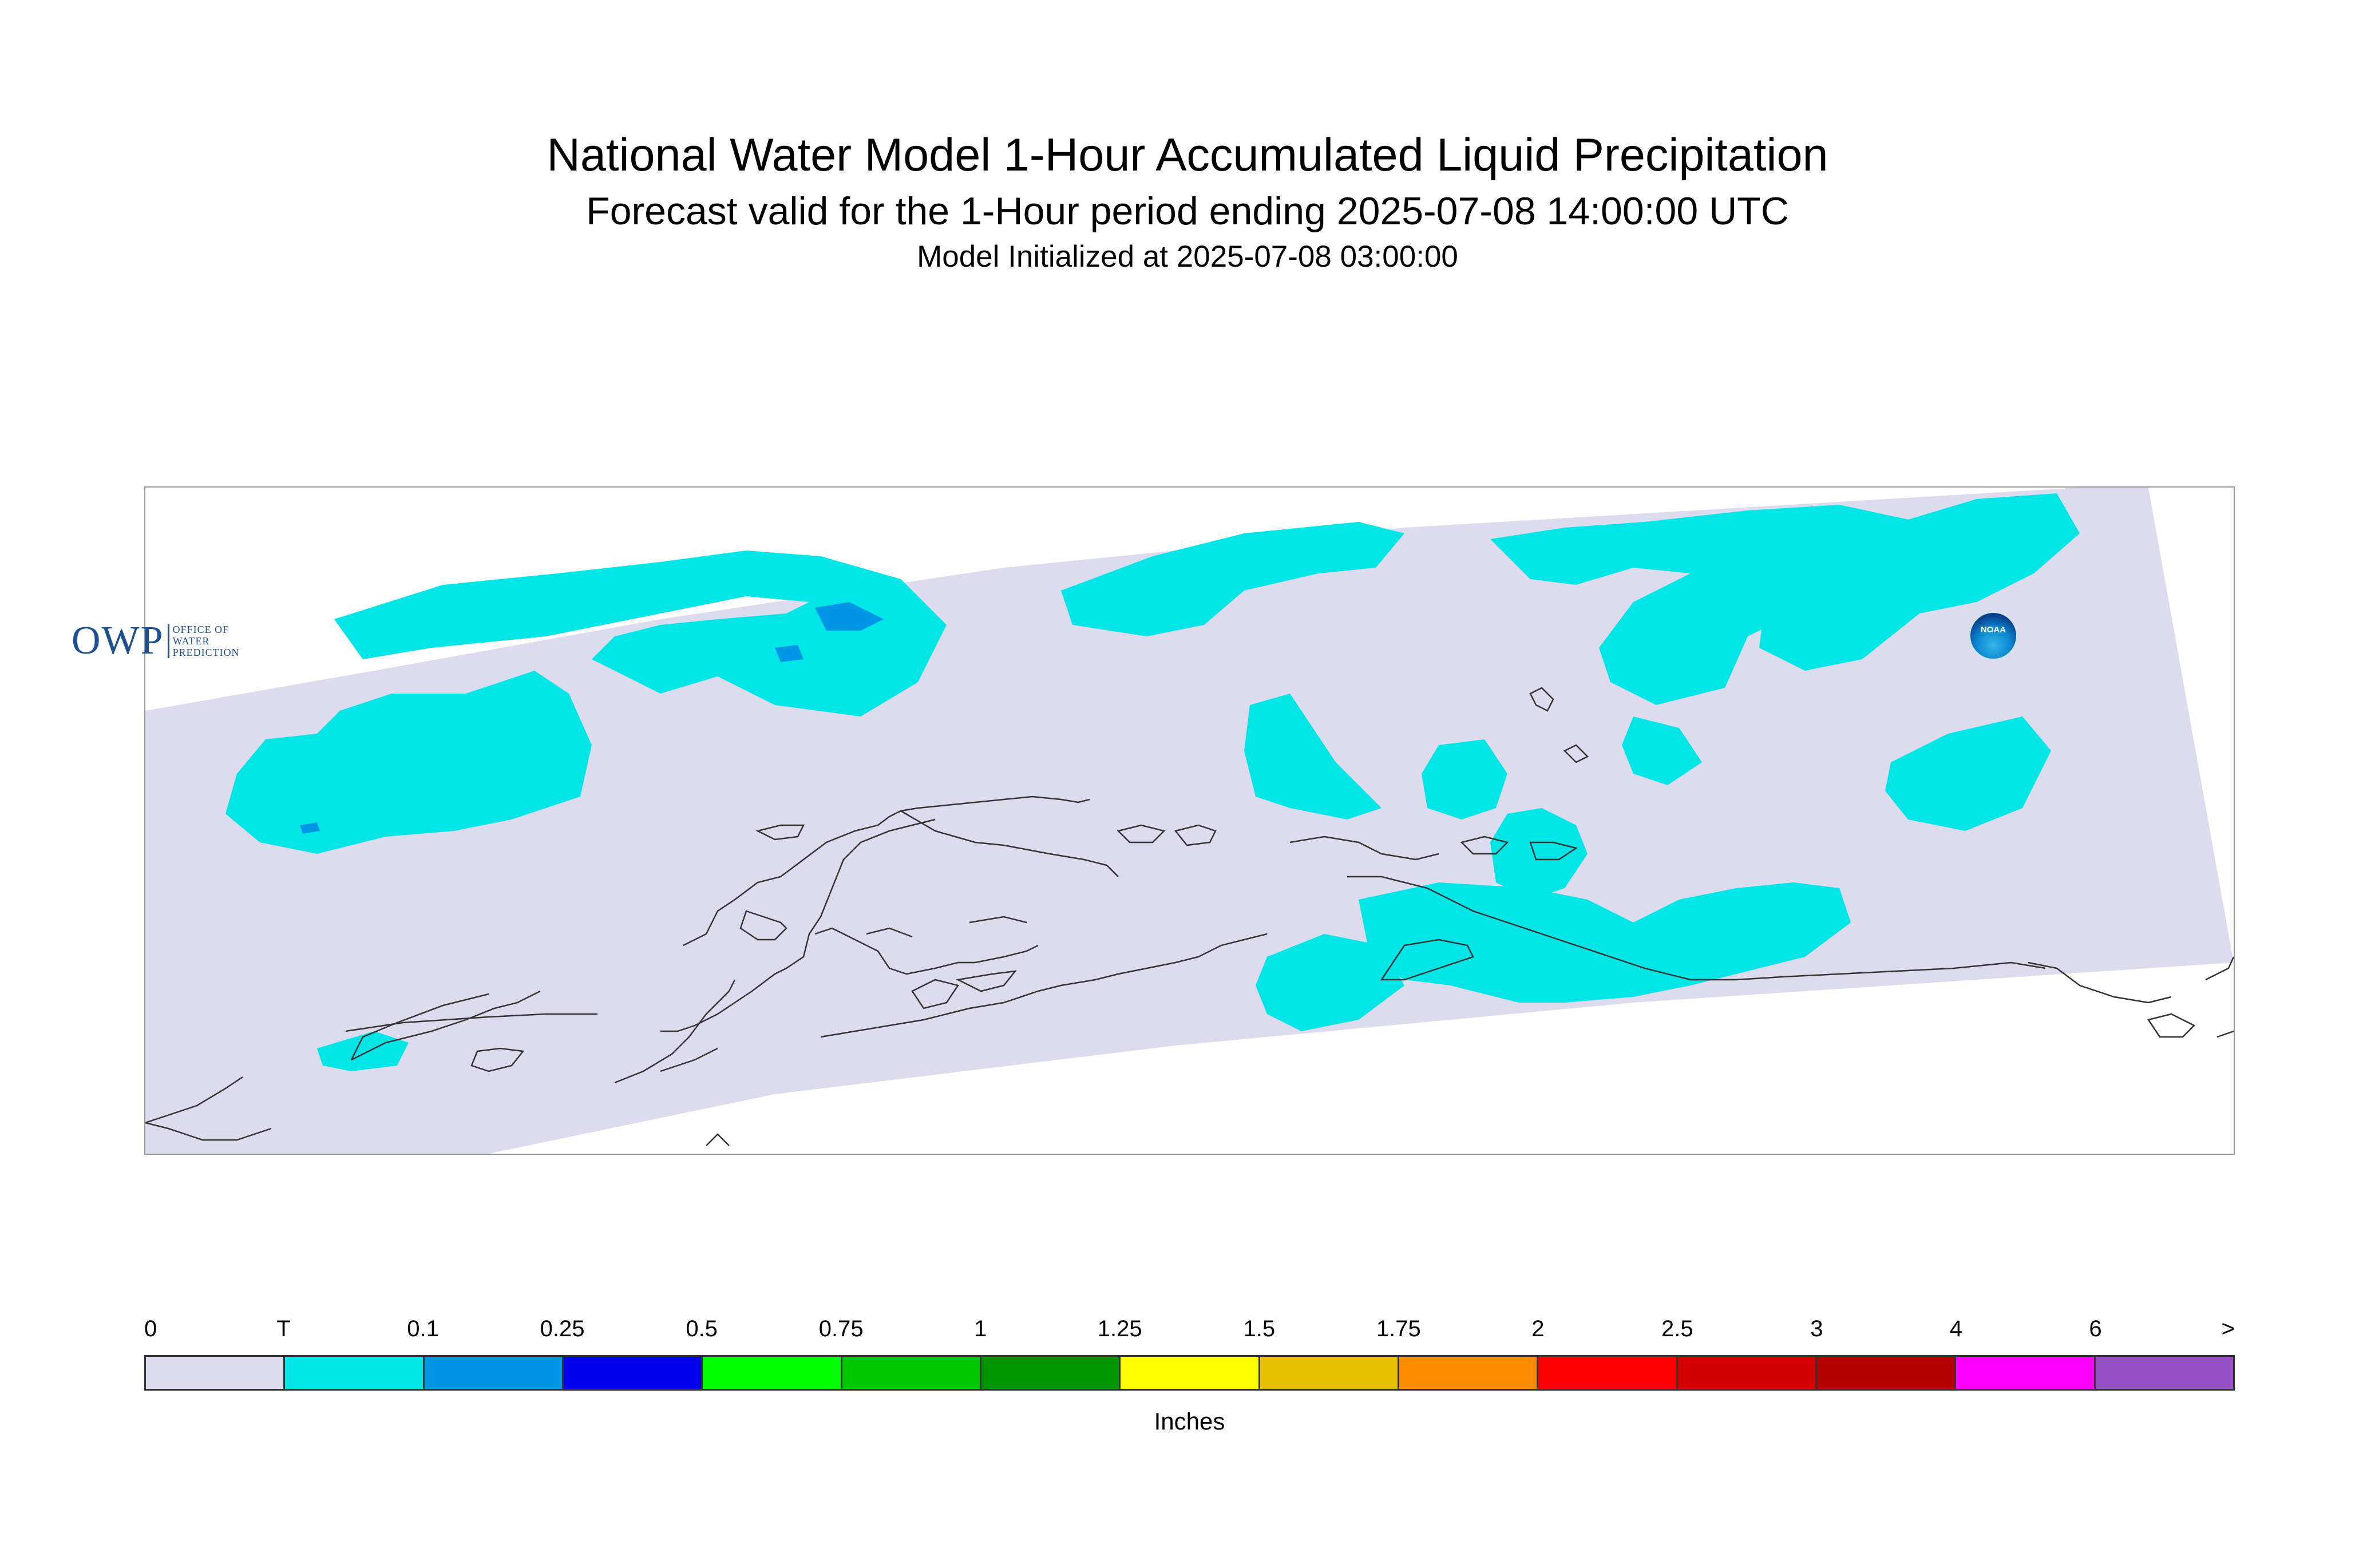 This screenshot has height=1568, width=2375. What do you see at coordinates (191, 641) in the screenshot?
I see `owp-text-line: WATER` at bounding box center [191, 641].